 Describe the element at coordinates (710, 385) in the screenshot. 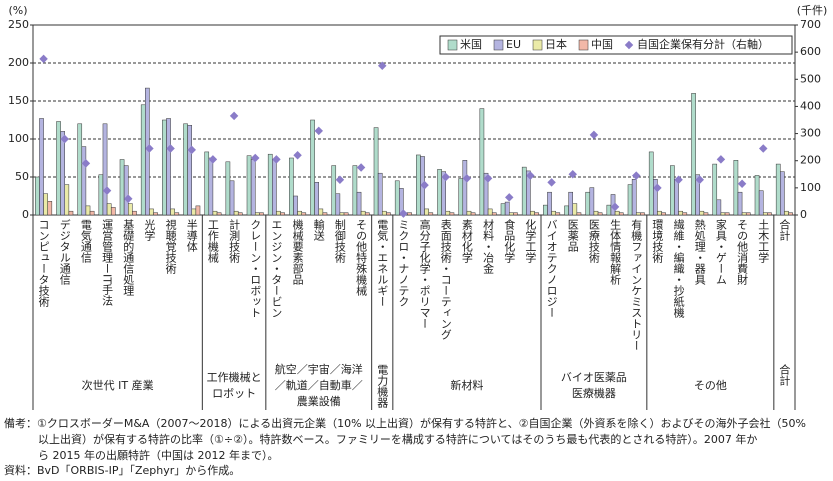

I see `group-label: その他` at that location.